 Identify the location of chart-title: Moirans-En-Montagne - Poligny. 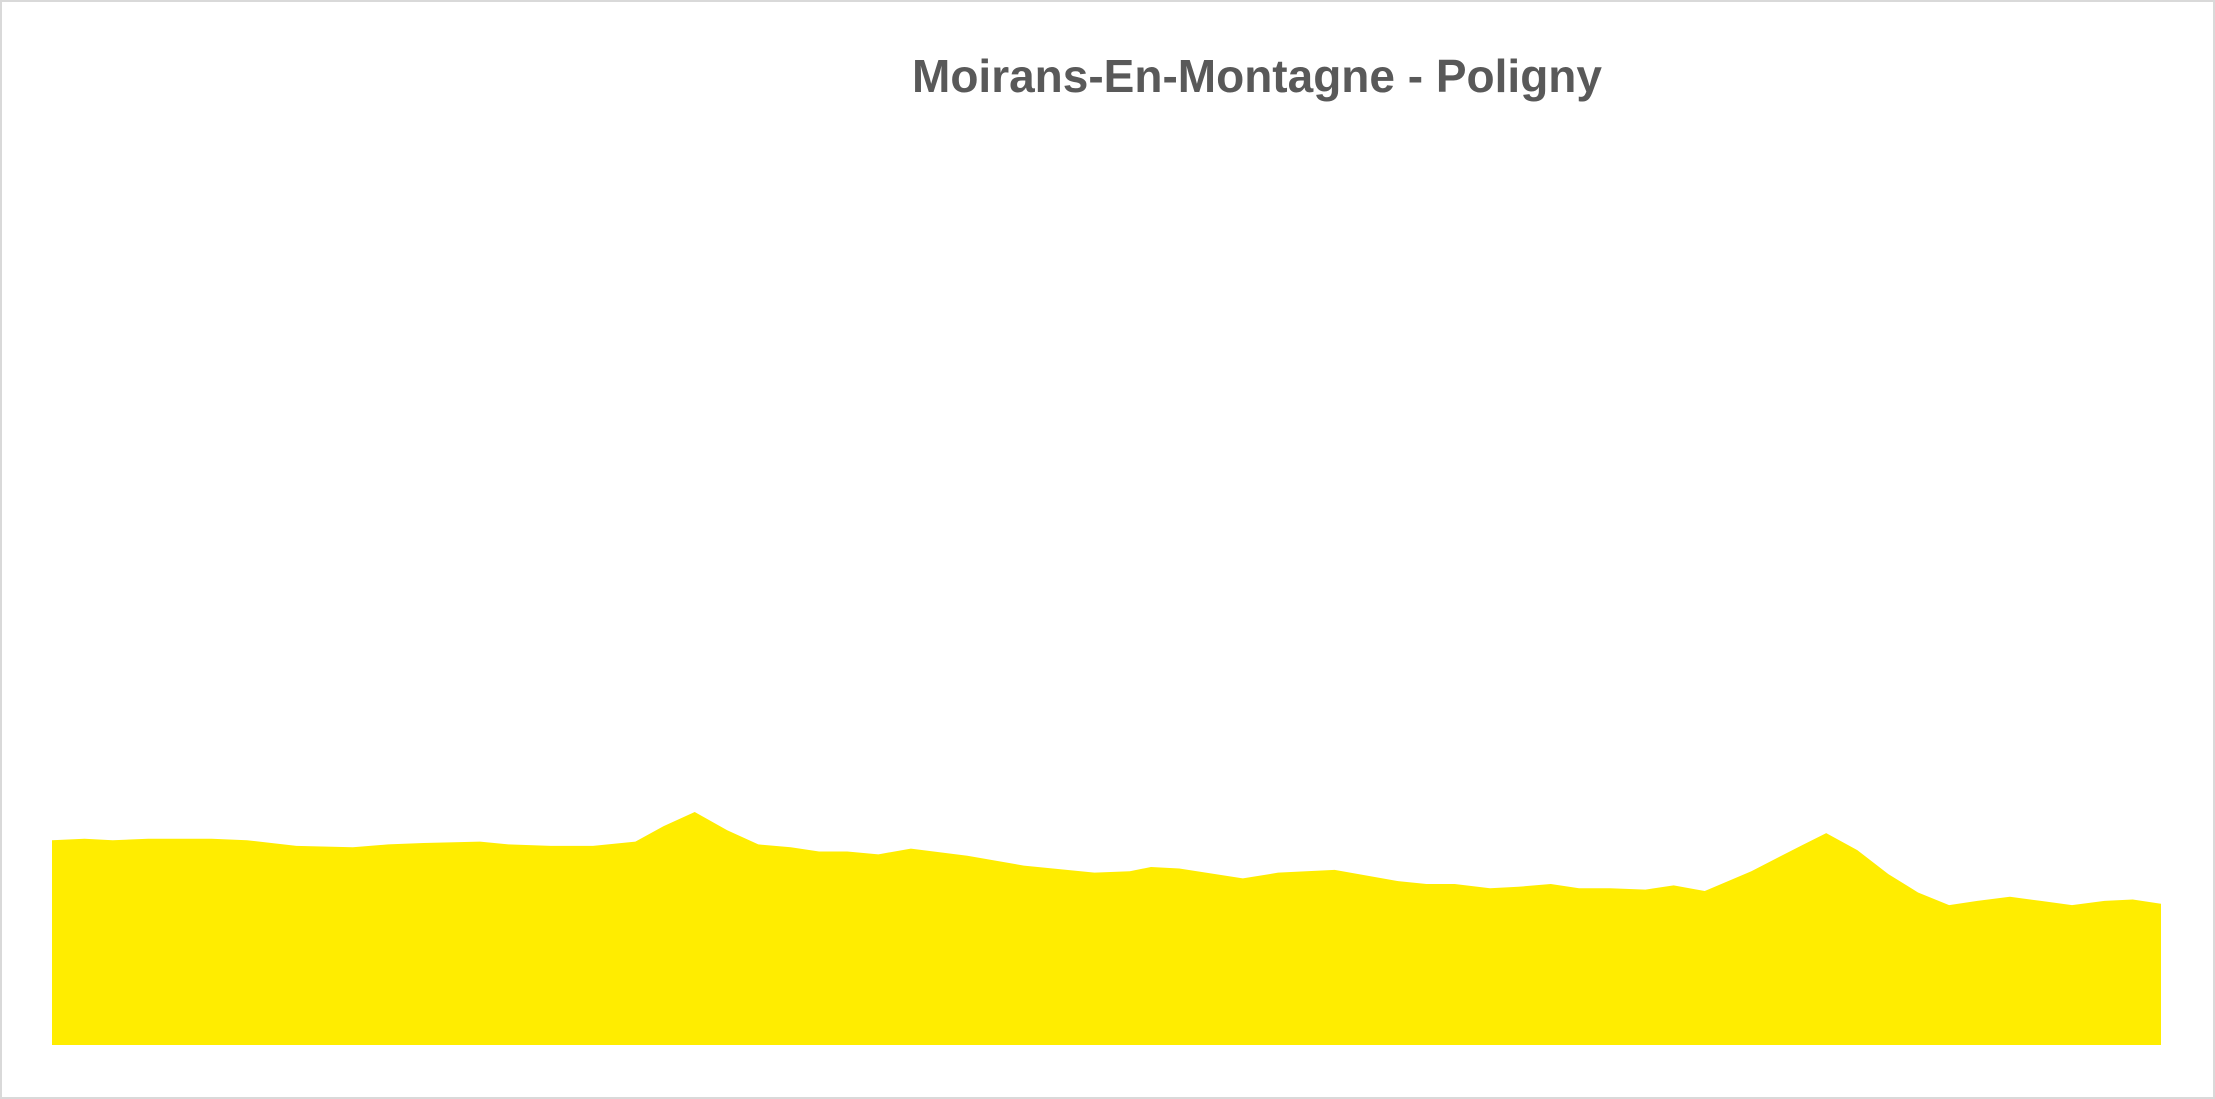
(1257, 76).